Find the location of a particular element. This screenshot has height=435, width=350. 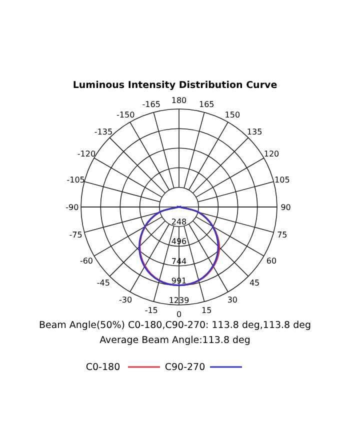

spoke-label: -150 is located at coordinates (125, 115).